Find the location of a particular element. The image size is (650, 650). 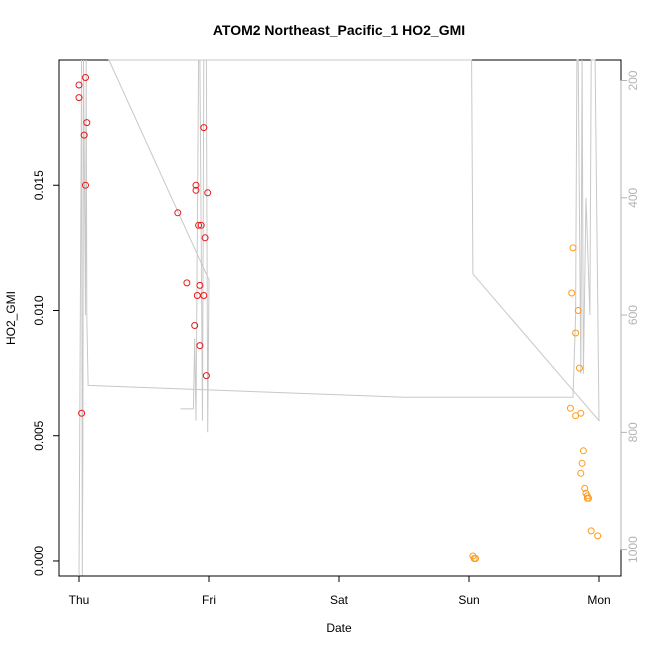

y-axis: 0.000 0.005 0.010 0.015 is located at coordinates (46, 373).